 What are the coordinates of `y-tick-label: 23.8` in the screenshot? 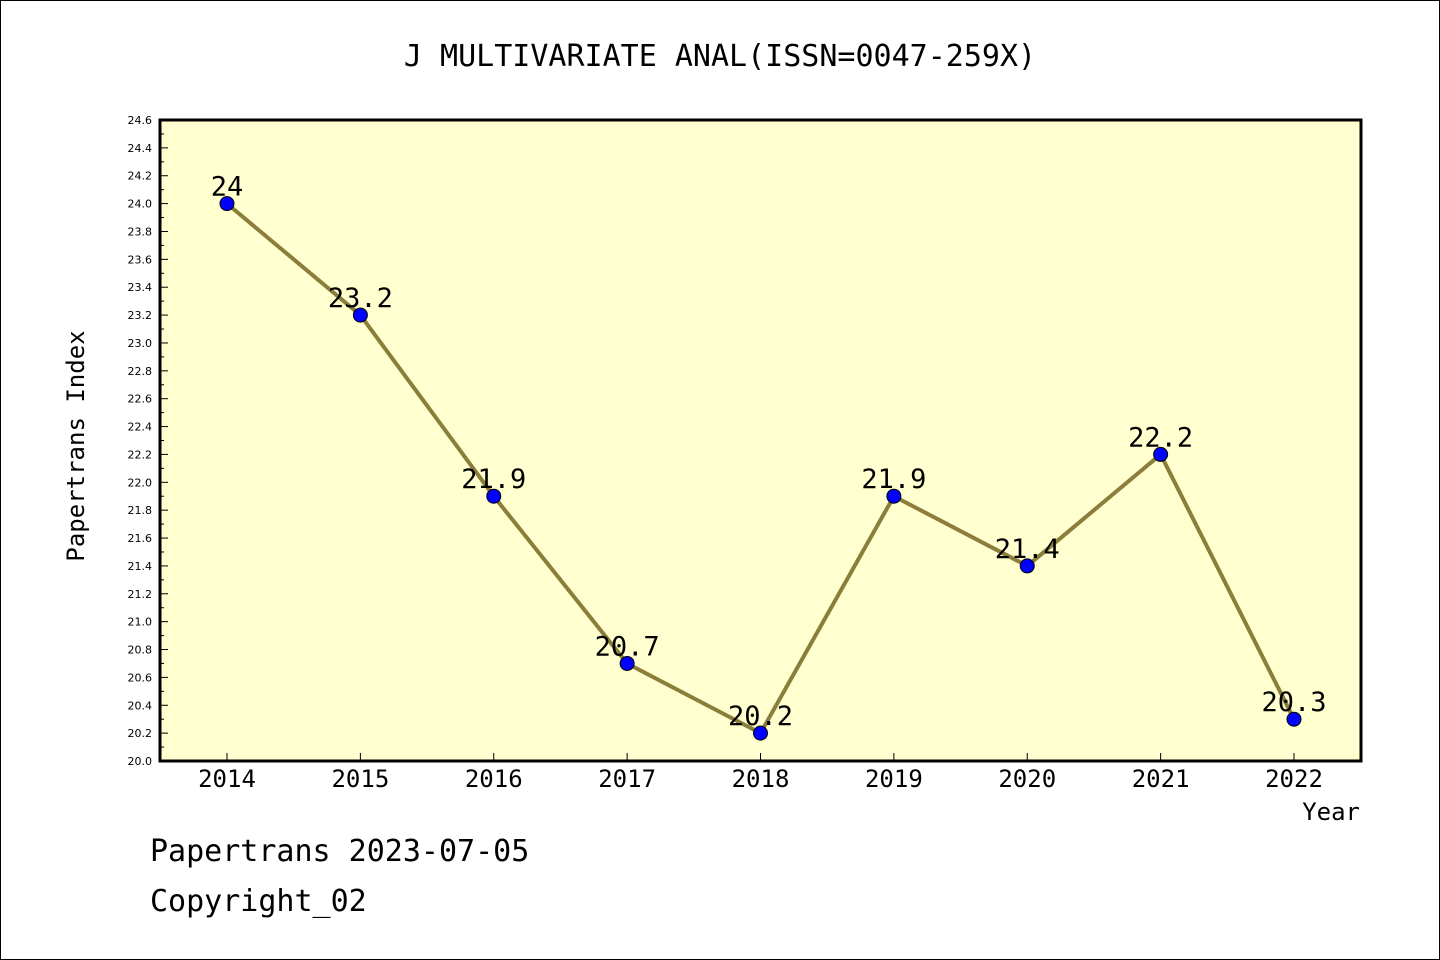 It's located at (140, 231).